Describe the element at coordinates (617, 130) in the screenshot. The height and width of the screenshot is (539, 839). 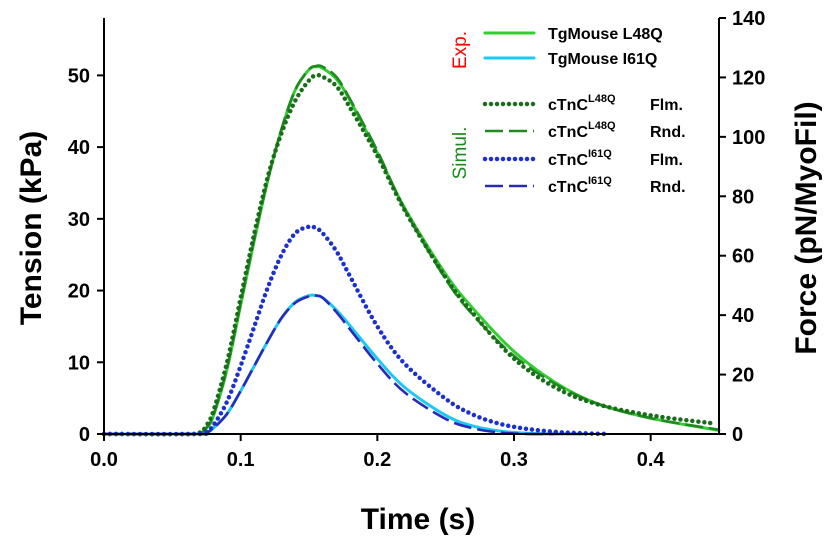
I see `legend-label: cTnCL48Q Rnd.` at that location.